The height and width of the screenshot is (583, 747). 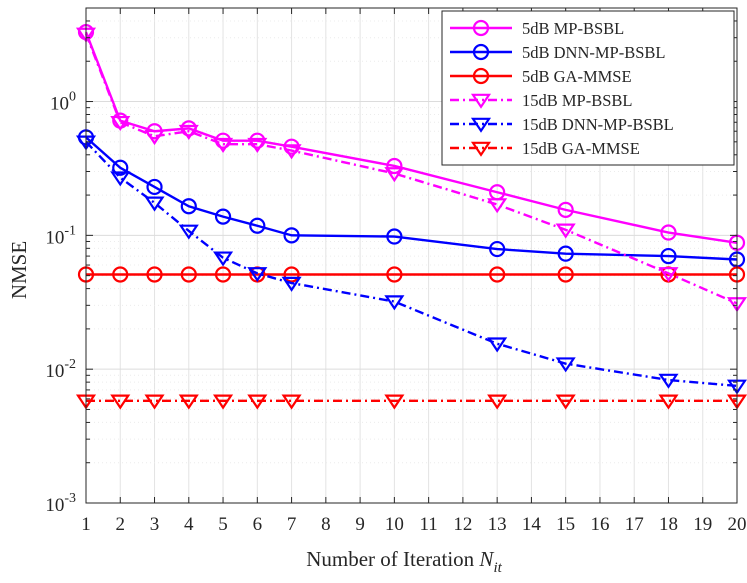 I want to click on legend-item: 5dB GA-MMSE, so click(x=541, y=76).